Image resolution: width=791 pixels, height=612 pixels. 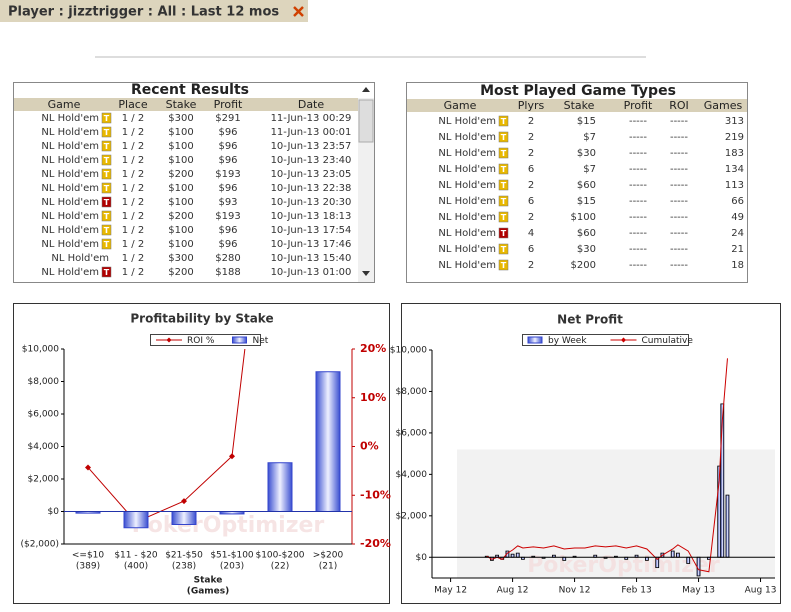 What do you see at coordinates (136, 556) in the screenshot?
I see `x-tick-label: $11 - $20` at bounding box center [136, 556].